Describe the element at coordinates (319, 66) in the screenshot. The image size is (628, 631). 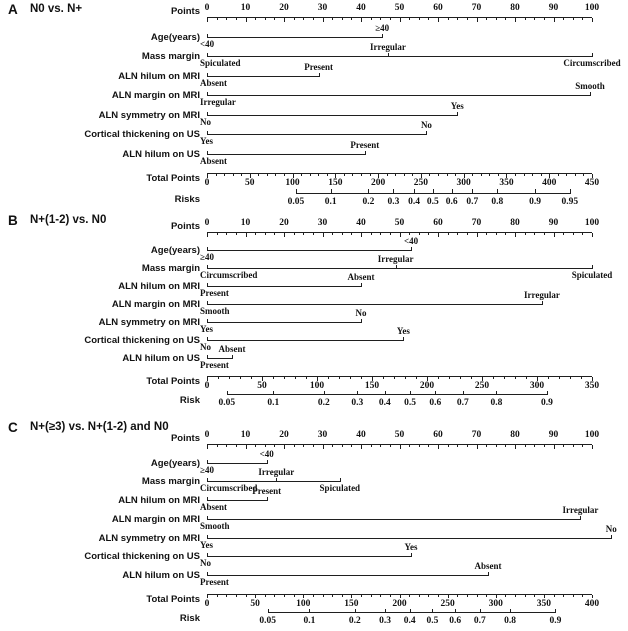
I see `panel-a-category-label-top: Present` at that location.